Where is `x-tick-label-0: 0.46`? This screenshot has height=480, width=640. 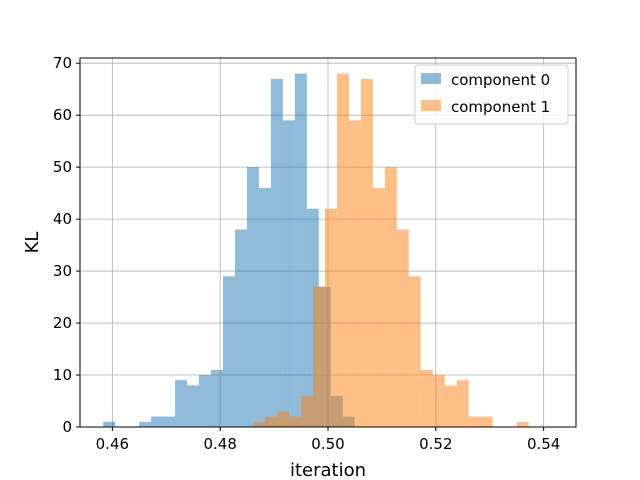
x-tick-label-0: 0.46 is located at coordinates (112, 444).